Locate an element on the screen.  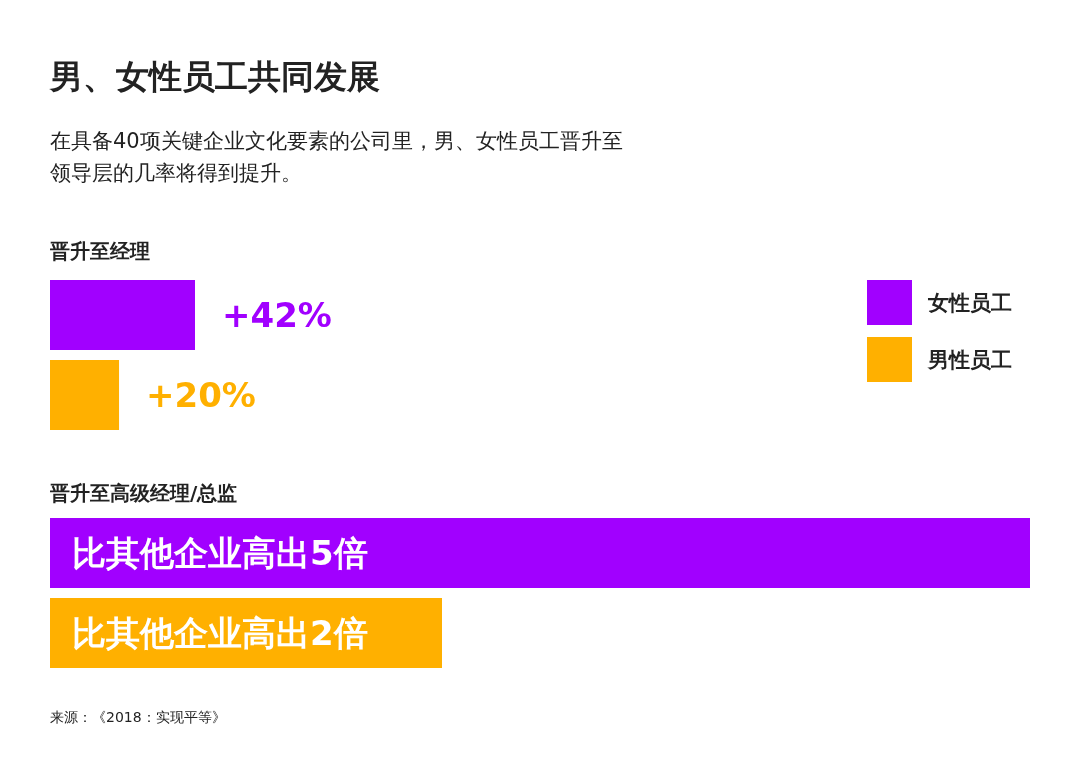
text: 男、女性员工共同发展 is located at coordinates (214, 76).